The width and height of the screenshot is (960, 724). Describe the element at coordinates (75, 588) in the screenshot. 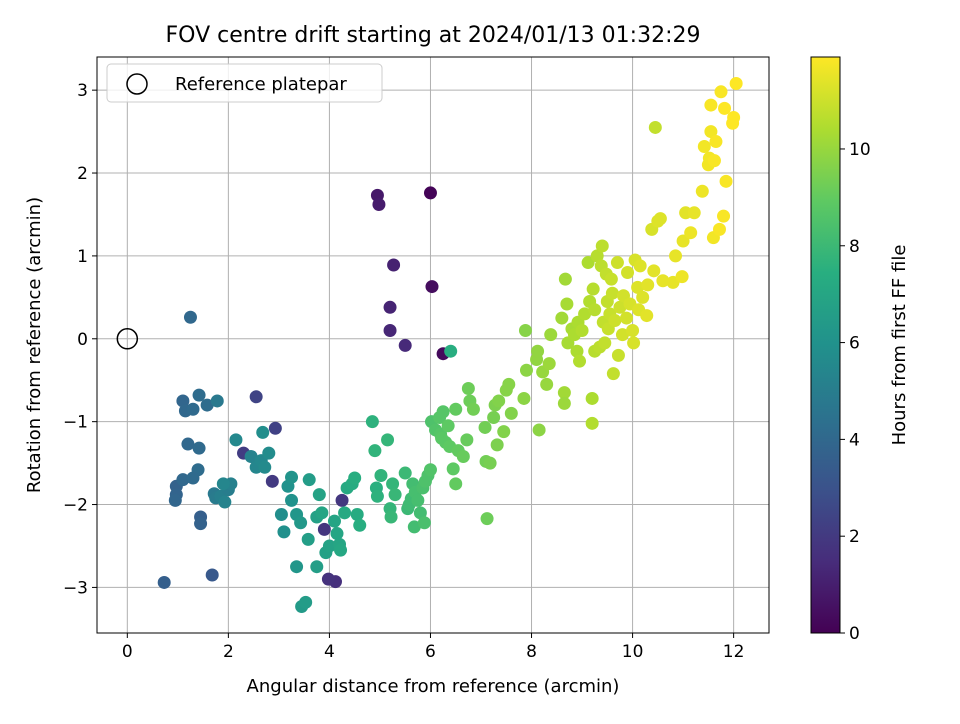

I see `y-tick-label: −3` at that location.